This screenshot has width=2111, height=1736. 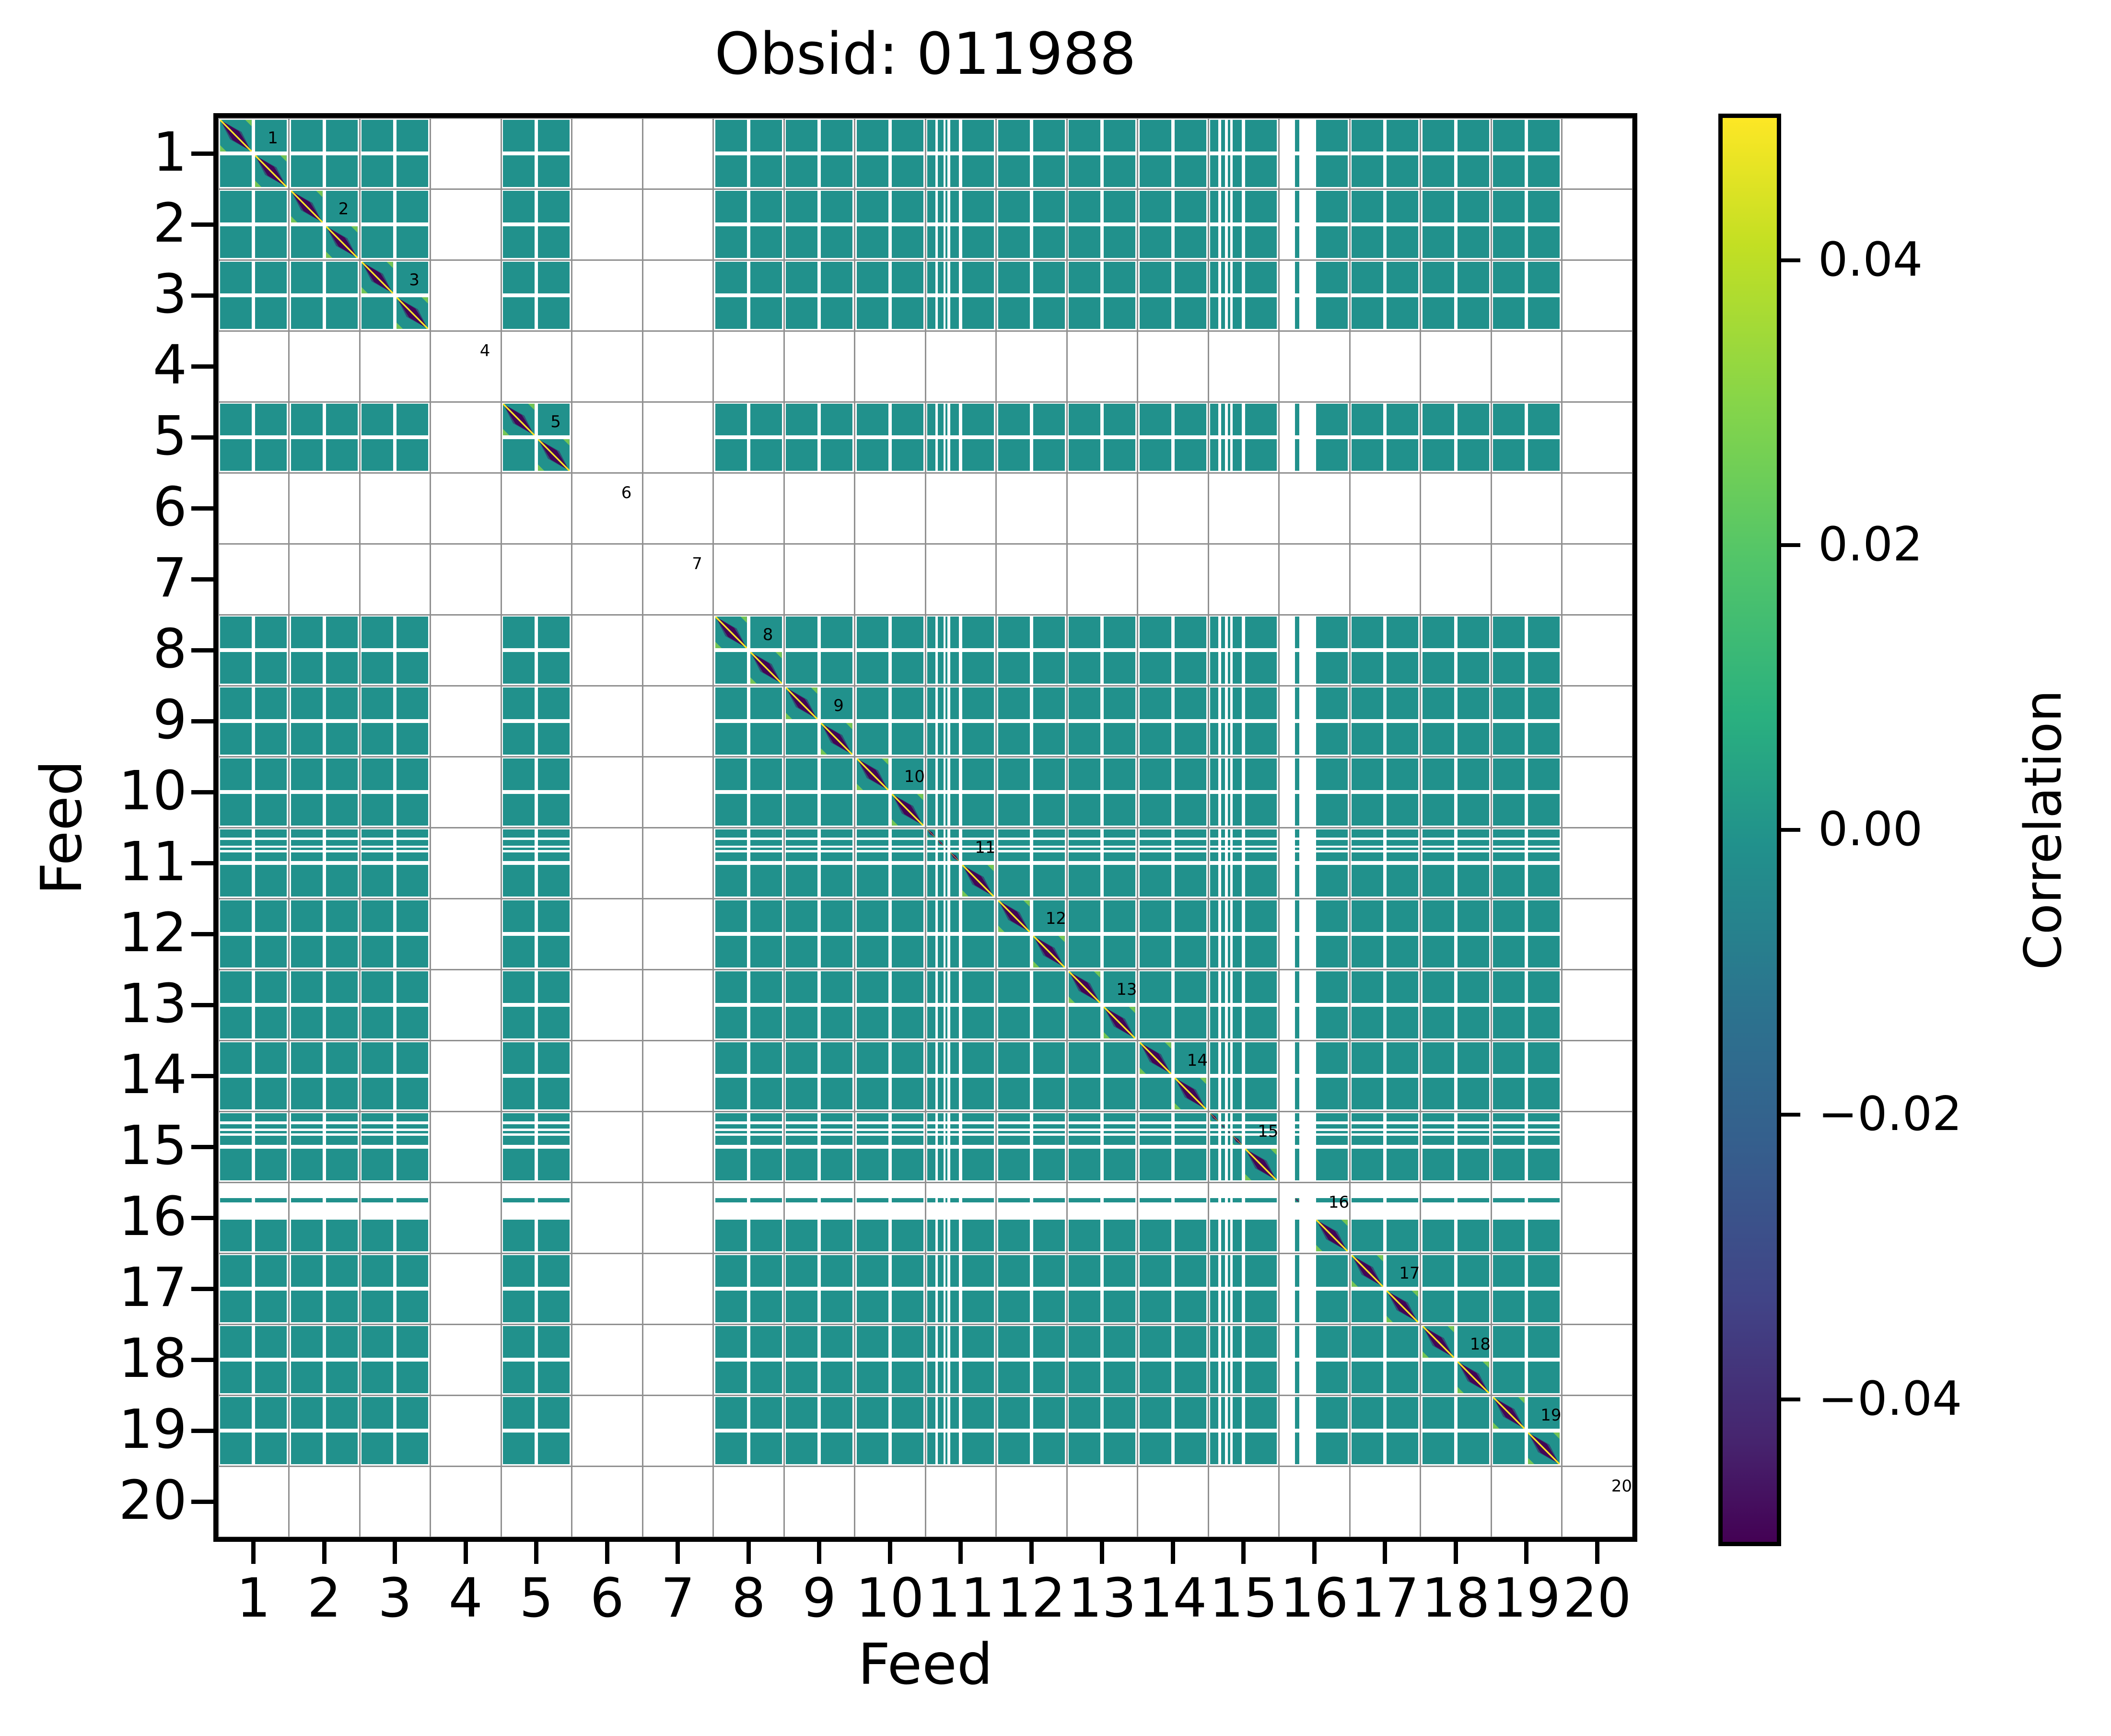 What do you see at coordinates (395, 1598) in the screenshot?
I see `x-tick-label: 3` at bounding box center [395, 1598].